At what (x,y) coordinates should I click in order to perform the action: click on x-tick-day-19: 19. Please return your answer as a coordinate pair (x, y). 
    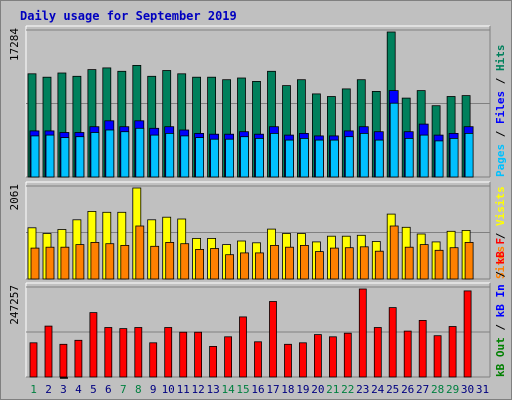
    Looking at the image, I should click on (302, 389).